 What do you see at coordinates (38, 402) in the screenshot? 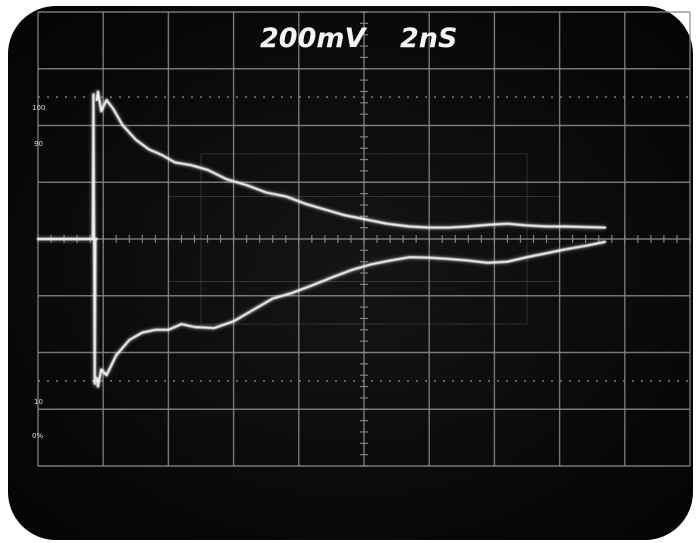
I see `mark-10-label: 10` at bounding box center [38, 402].